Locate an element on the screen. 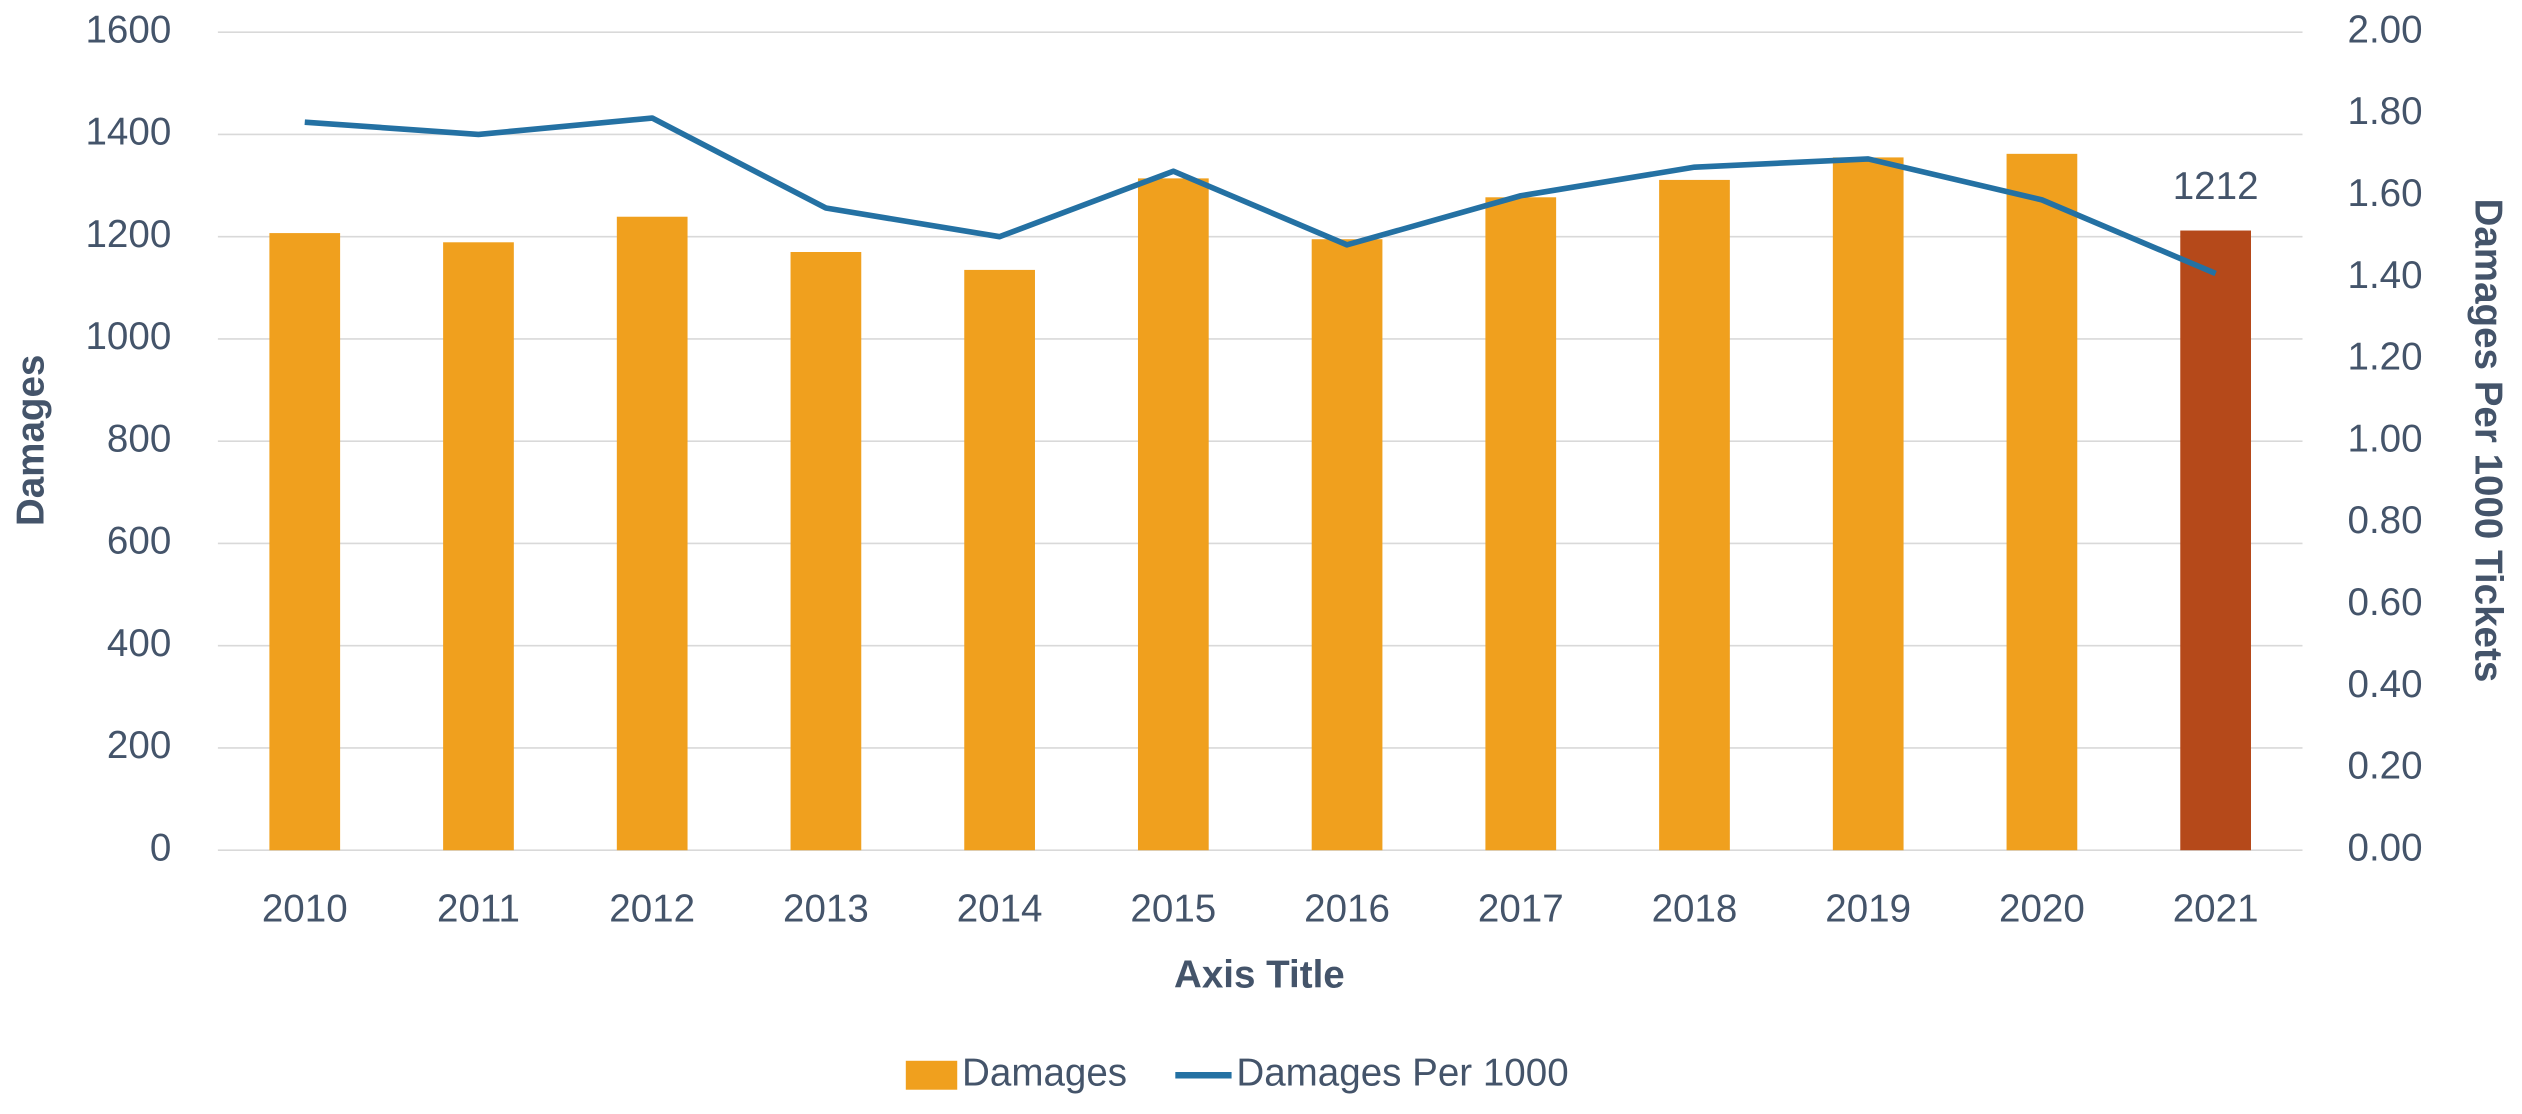 The width and height of the screenshot is (2522, 1114). x-tick-label: 2011 is located at coordinates (478, 908).